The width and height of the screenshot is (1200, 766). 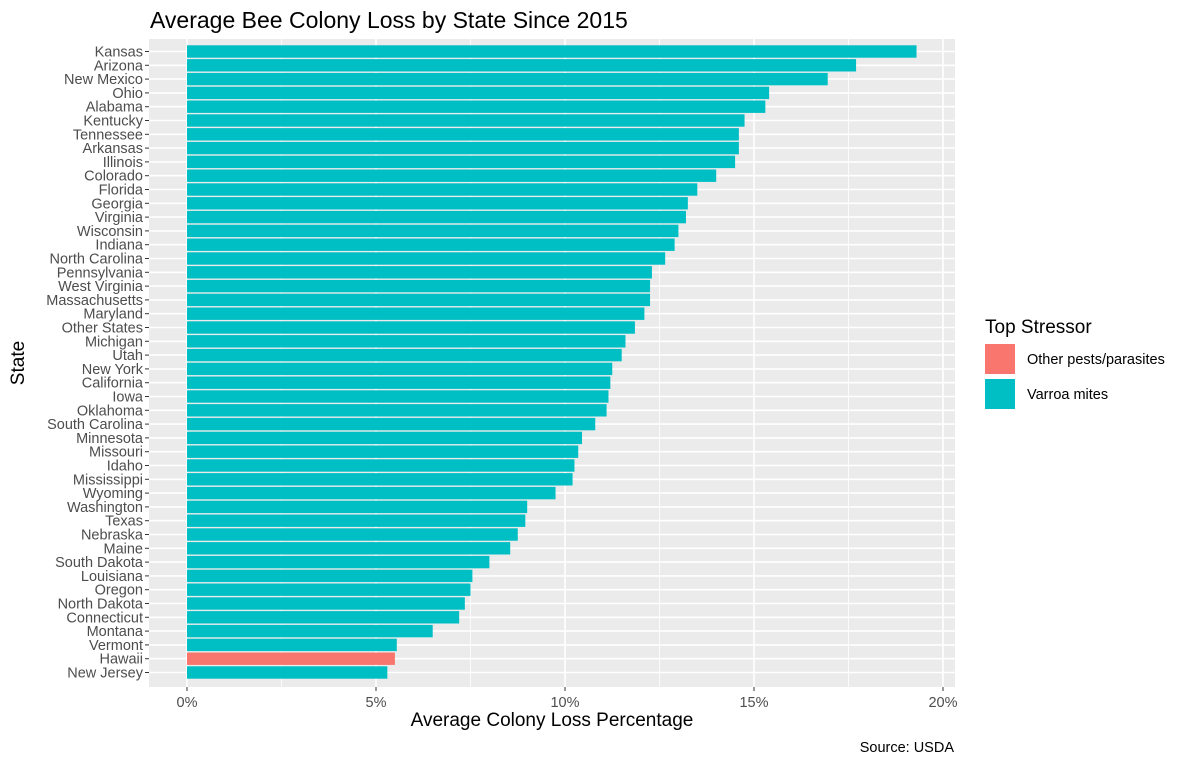 I want to click on y-tick-label: Montana, so click(x=115, y=632).